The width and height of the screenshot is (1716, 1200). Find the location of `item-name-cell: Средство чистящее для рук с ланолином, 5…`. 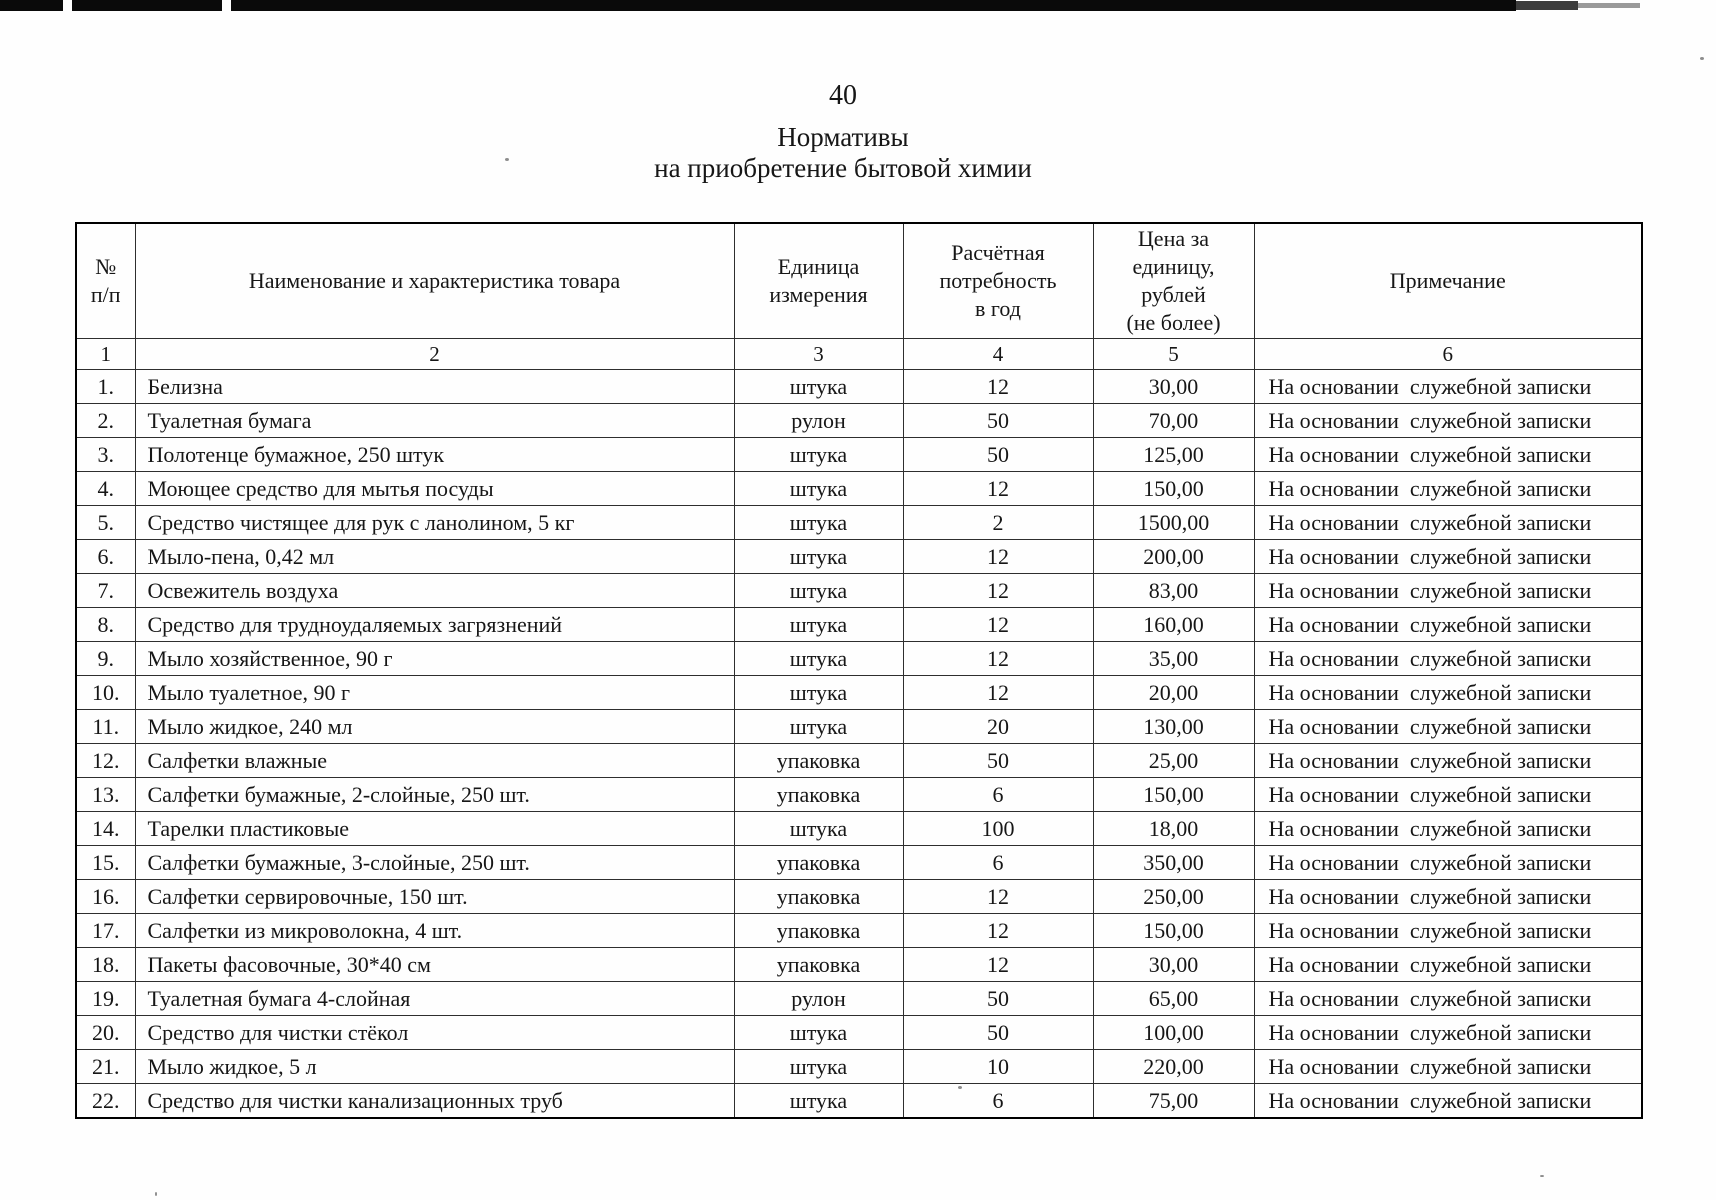

item-name-cell: Средство чистящее для рук с ланолином, 5… is located at coordinates (434, 522).